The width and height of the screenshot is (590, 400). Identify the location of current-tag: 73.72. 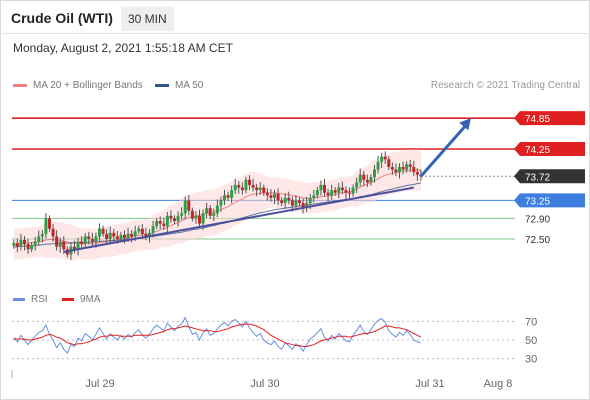
(549, 176).